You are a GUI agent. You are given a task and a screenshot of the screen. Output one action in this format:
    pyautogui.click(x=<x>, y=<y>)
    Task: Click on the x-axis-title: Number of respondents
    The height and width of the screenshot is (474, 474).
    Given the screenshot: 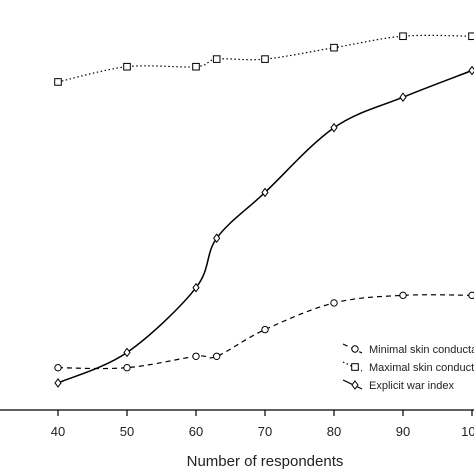 What is the action you would take?
    pyautogui.click(x=265, y=461)
    